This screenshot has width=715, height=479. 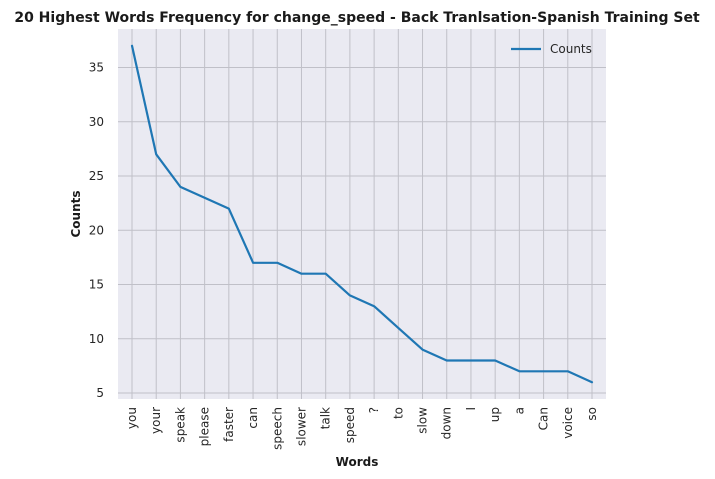 I want to click on x-tick-label: a, so click(x=519, y=410).